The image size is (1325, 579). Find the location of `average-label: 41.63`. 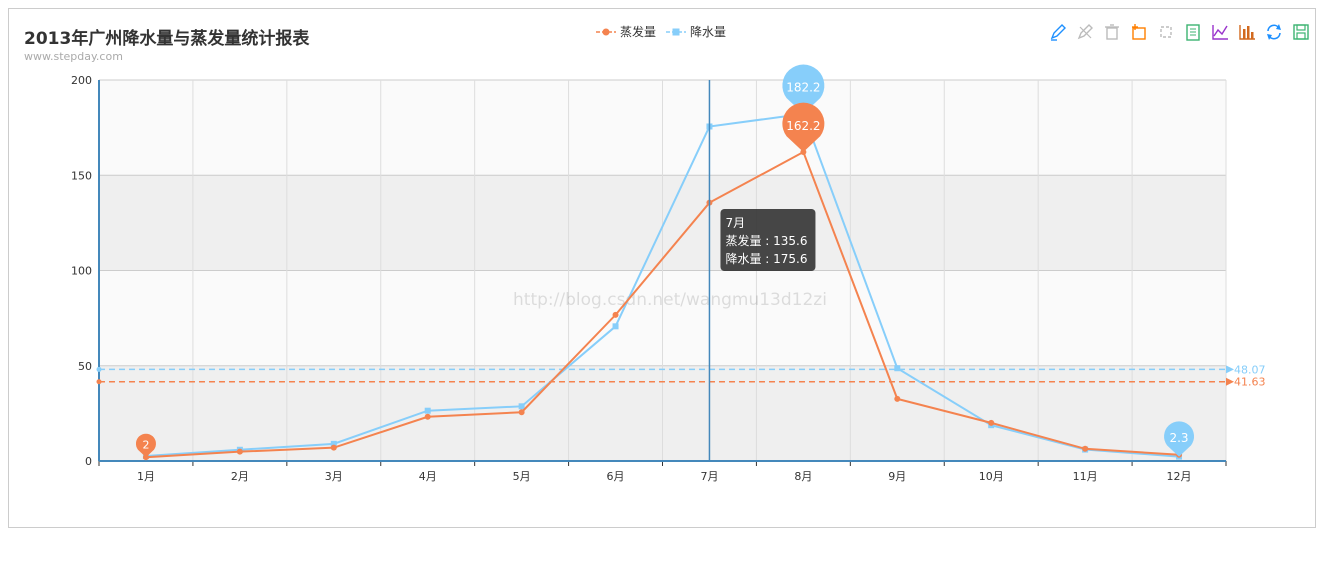

average-label: 41.63 is located at coordinates (1250, 382).